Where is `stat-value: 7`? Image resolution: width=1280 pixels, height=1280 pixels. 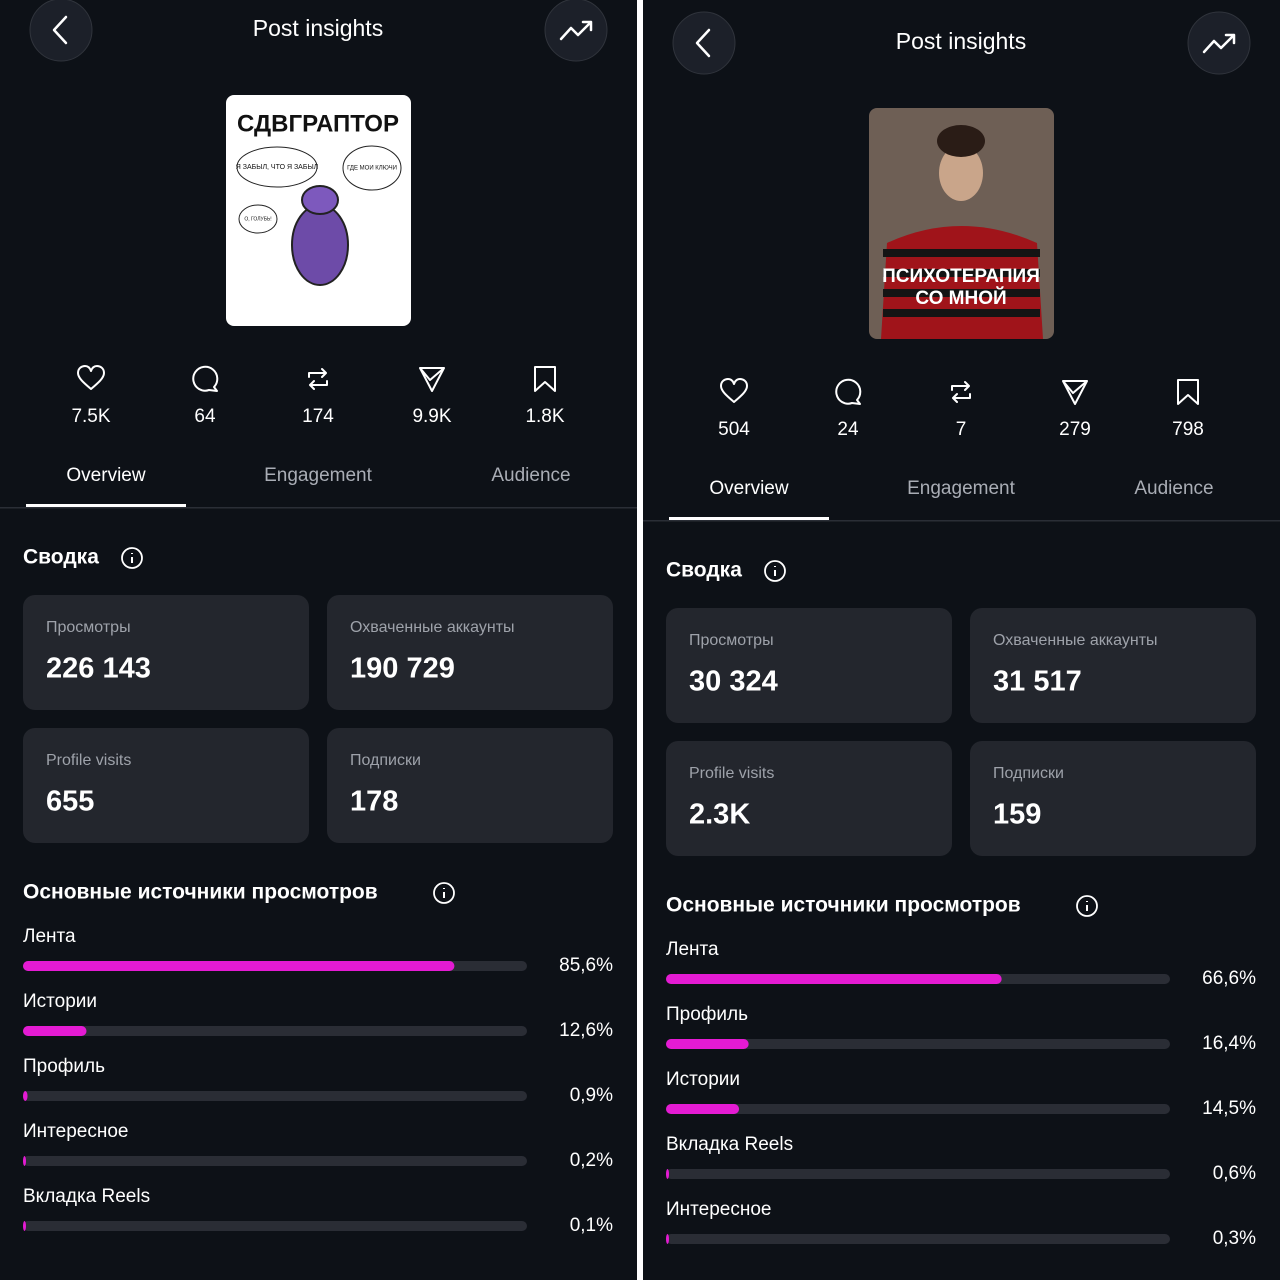
stat-value: 7 is located at coordinates (961, 429).